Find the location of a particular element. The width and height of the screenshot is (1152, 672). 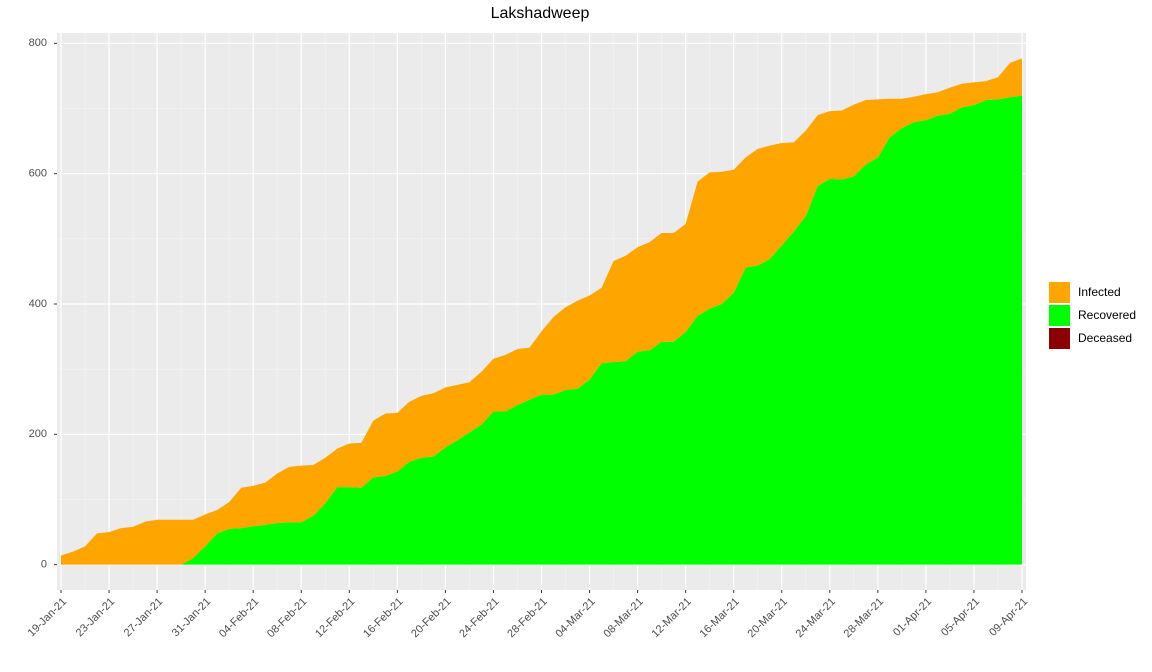

x-tick-label: 09-Apr-21 is located at coordinates (1008, 617).